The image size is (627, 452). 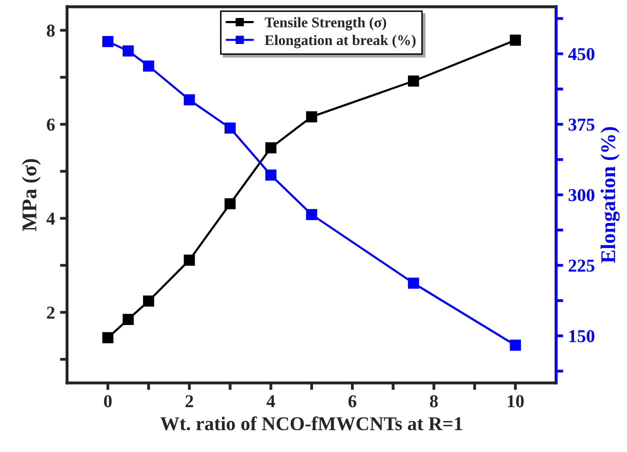 What do you see at coordinates (271, 401) in the screenshot?
I see `x-tick-label: 4` at bounding box center [271, 401].